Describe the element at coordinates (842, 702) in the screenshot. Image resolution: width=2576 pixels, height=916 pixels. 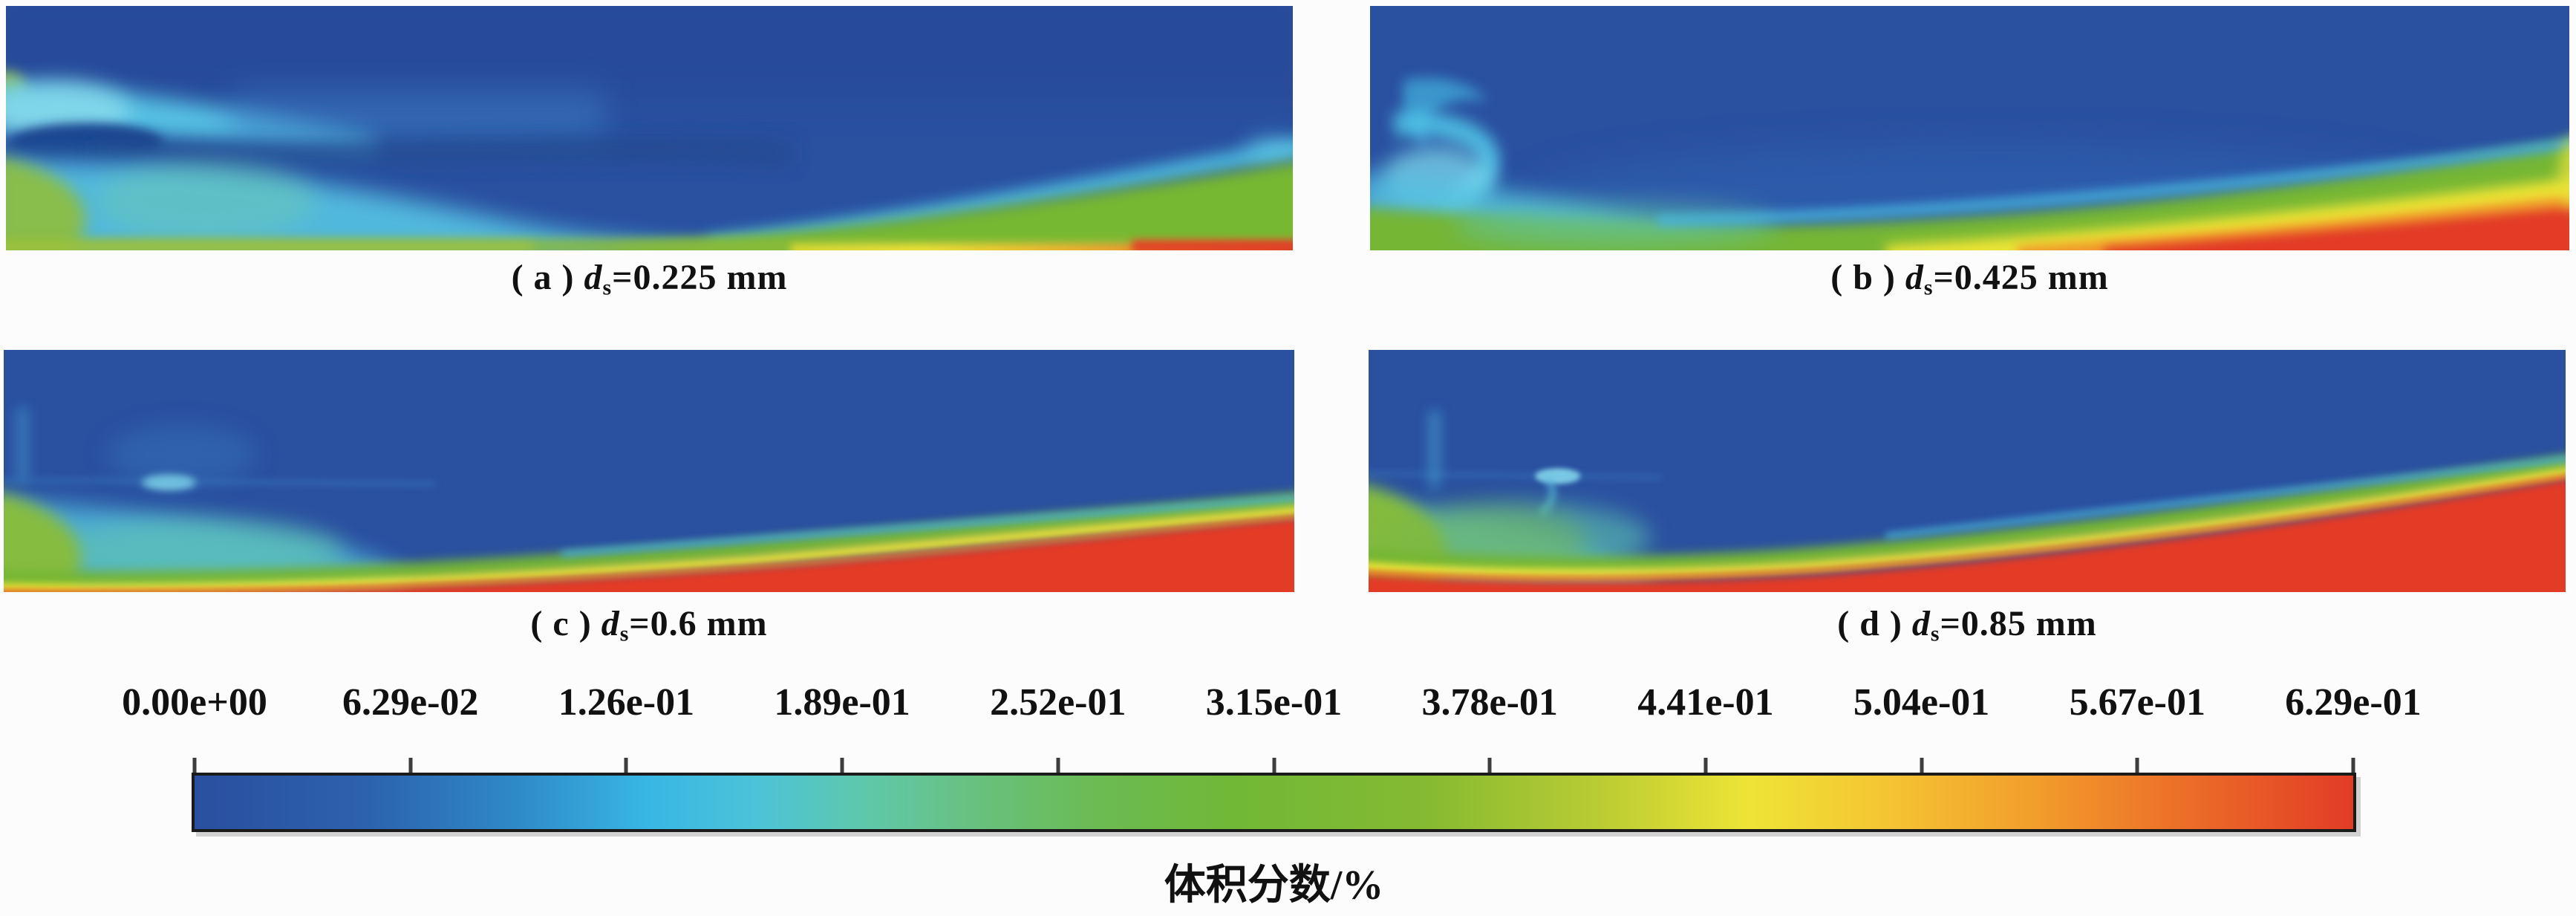
I see `colorbar-tick-label: 1.89e-01` at that location.